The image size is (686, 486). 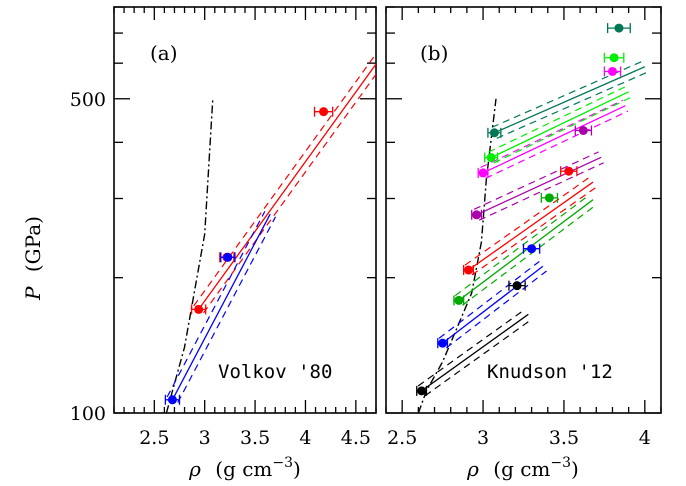 I want to click on panel-a-x-unit: (g cm, so click(x=243, y=469).